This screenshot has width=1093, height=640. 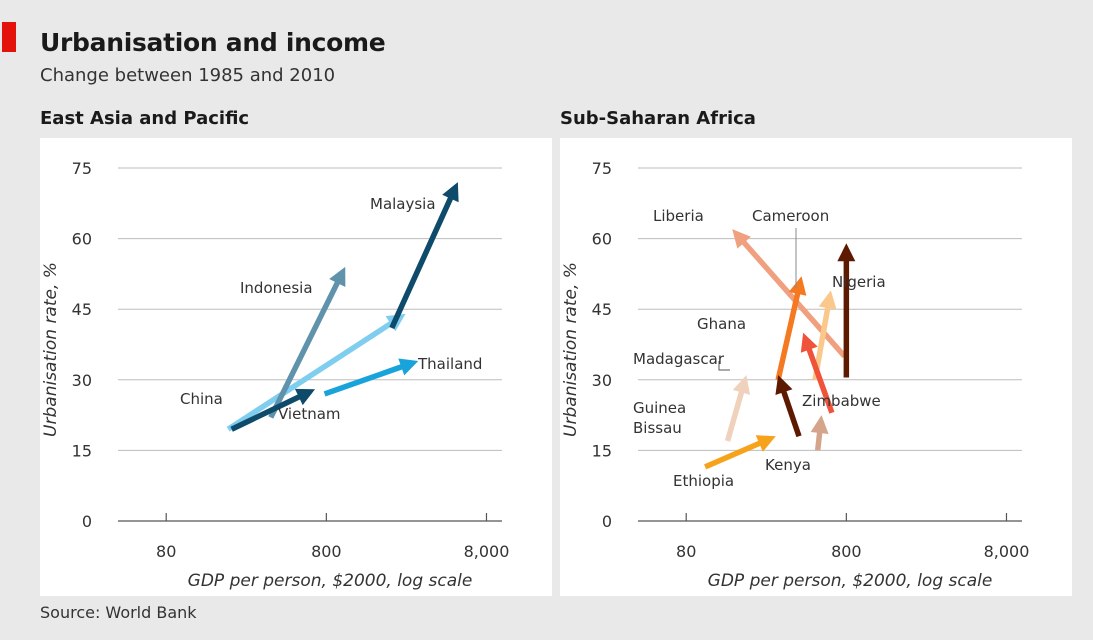 I want to click on chart-title: Urbanisation and income, so click(x=213, y=42).